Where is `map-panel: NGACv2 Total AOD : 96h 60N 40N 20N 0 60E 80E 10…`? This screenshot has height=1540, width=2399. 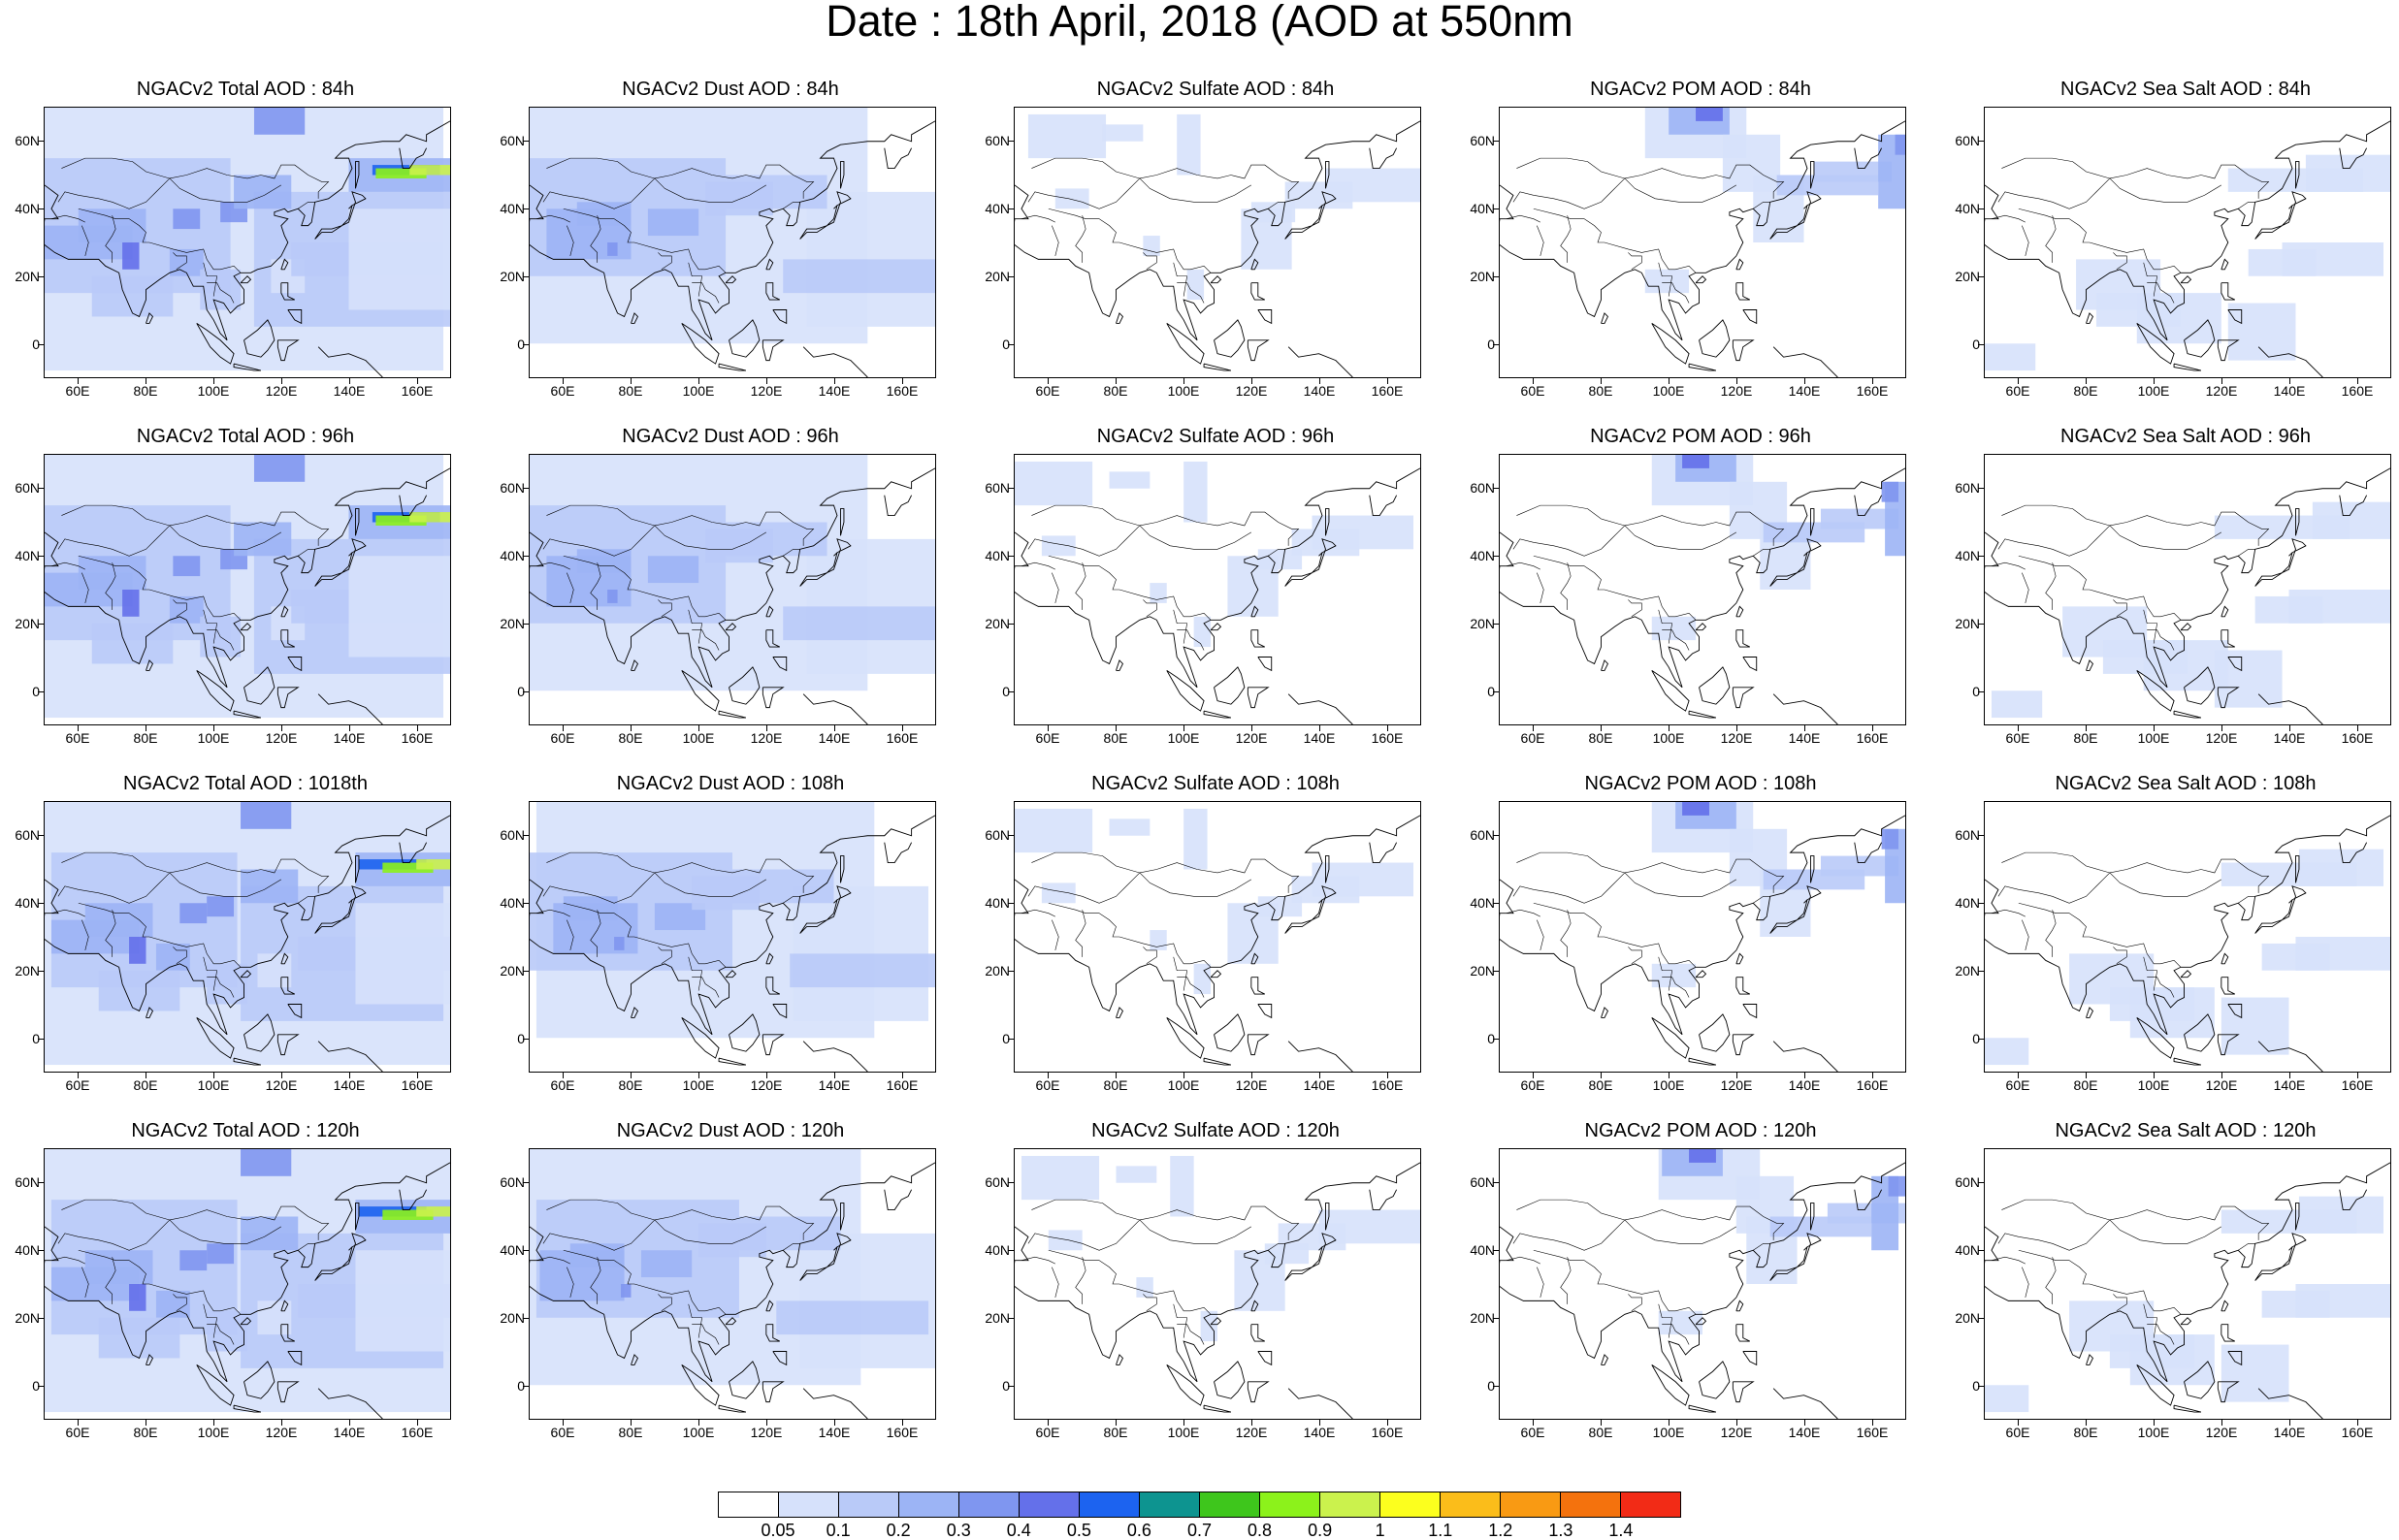
map-panel: NGACv2 Total AOD : 96h 60N 40N 20N 0 60E 80E 10… is located at coordinates (246, 592).